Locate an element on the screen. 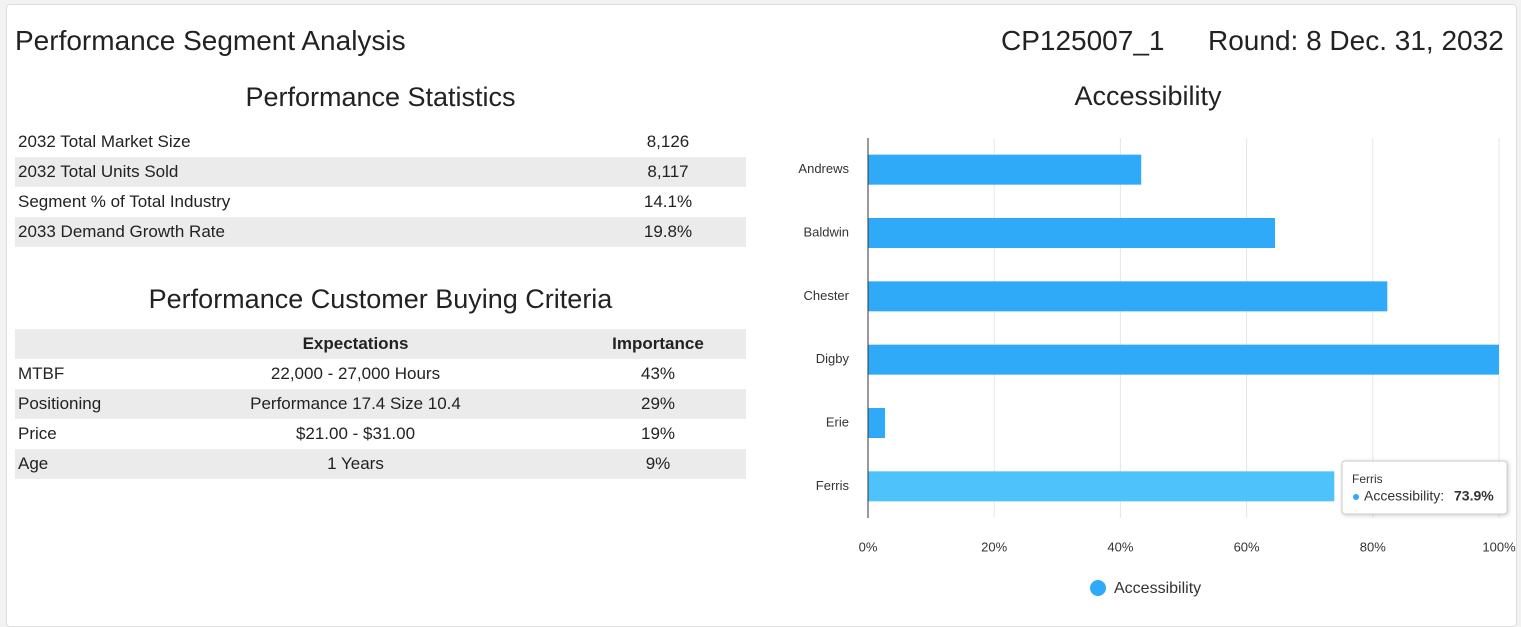 This screenshot has height=627, width=1521. tooltip-box is located at coordinates (1424, 487).